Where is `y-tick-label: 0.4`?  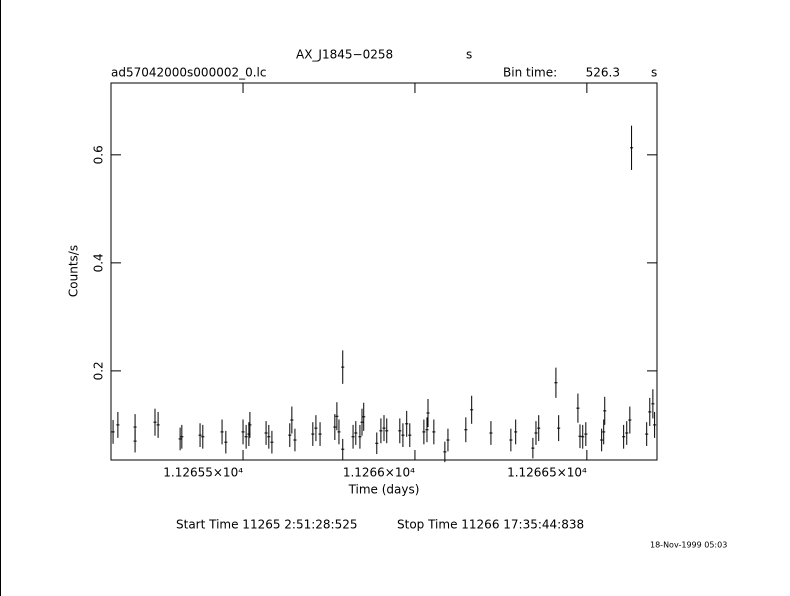 y-tick-label: 0.4 is located at coordinates (99, 262).